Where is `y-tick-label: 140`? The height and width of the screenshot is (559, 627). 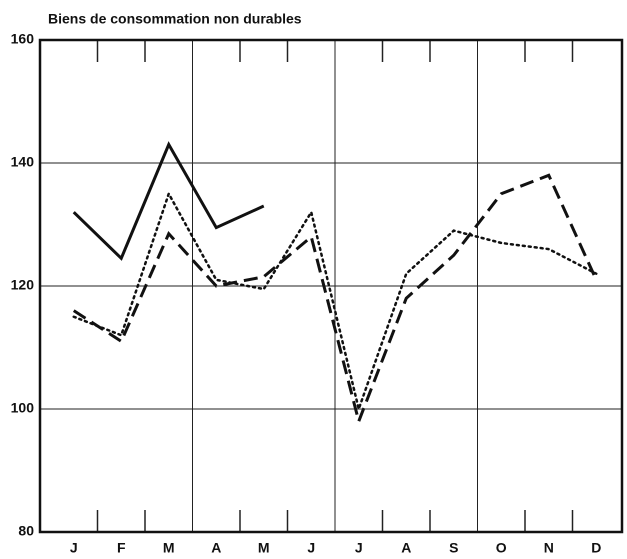
y-tick-label: 140 is located at coordinates (23, 162).